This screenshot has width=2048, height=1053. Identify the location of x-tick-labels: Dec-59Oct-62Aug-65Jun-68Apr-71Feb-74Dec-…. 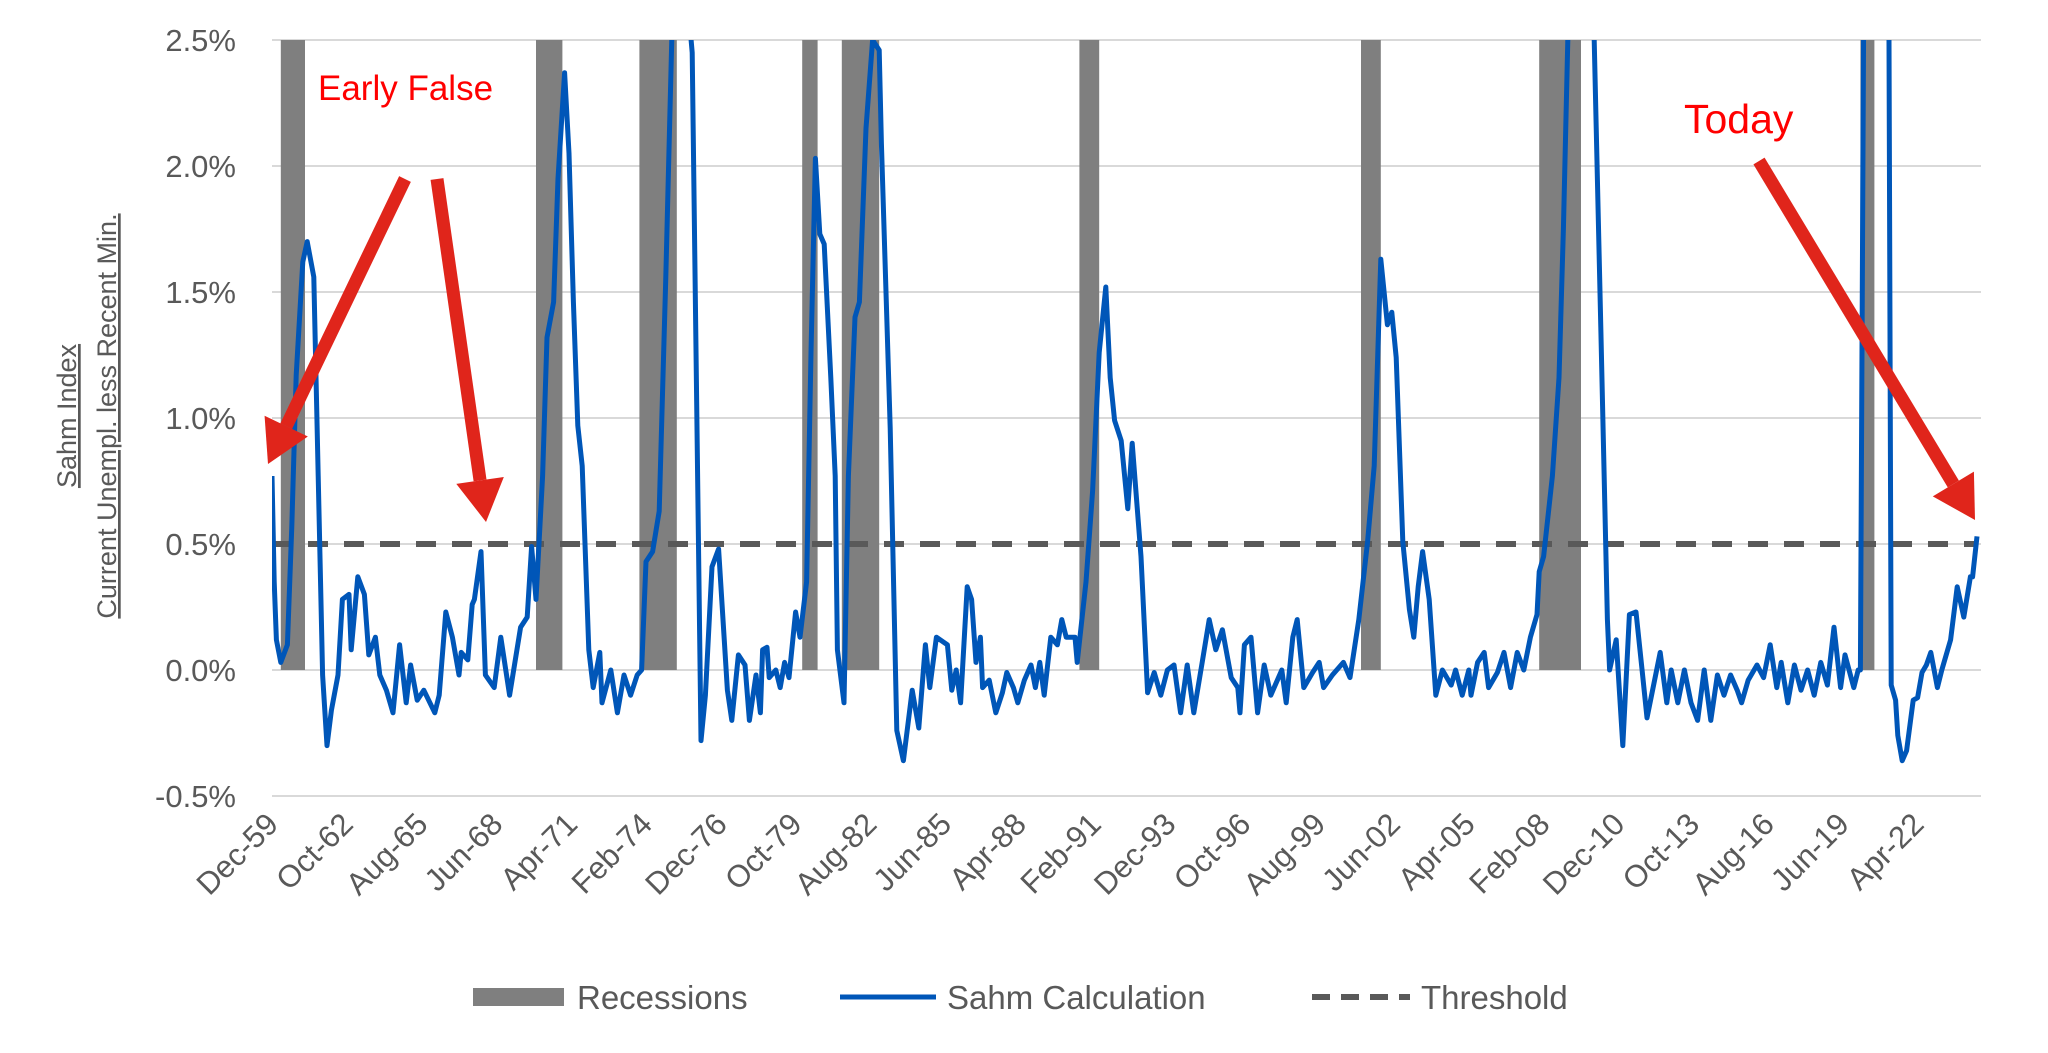
(1060, 853).